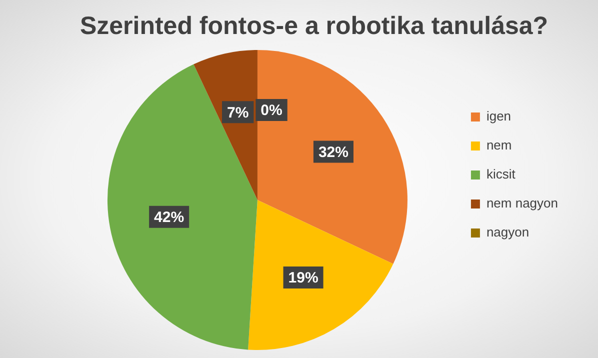  What do you see at coordinates (314, 26) in the screenshot?
I see `chart-title: Szerinted fontos-e a robotika tanulása?` at bounding box center [314, 26].